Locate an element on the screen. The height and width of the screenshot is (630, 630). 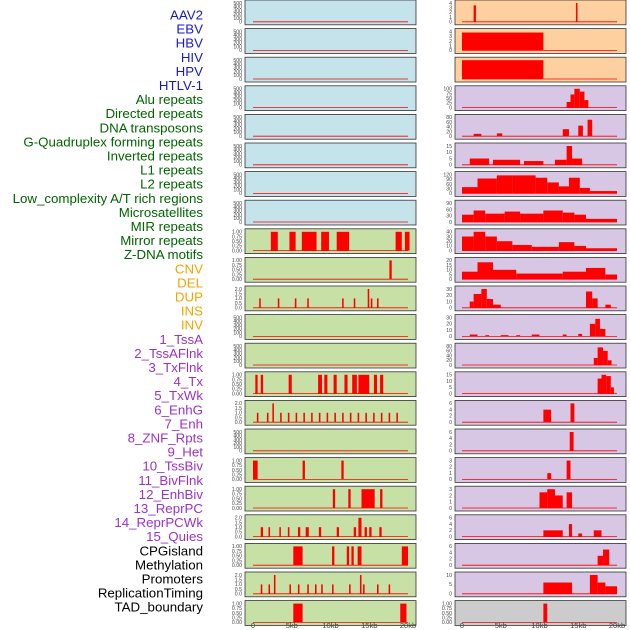
label-low-complexity-a-t-rich-regions: Low_complexity A/T rich regions is located at coordinates (108, 198).